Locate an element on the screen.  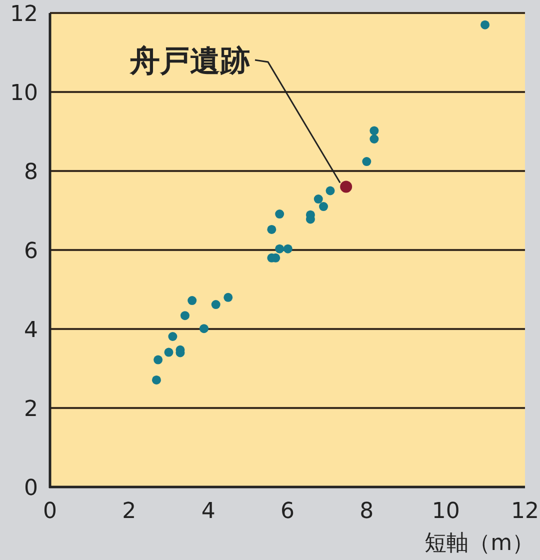
y-tick-label: 8 is located at coordinates (31, 172).